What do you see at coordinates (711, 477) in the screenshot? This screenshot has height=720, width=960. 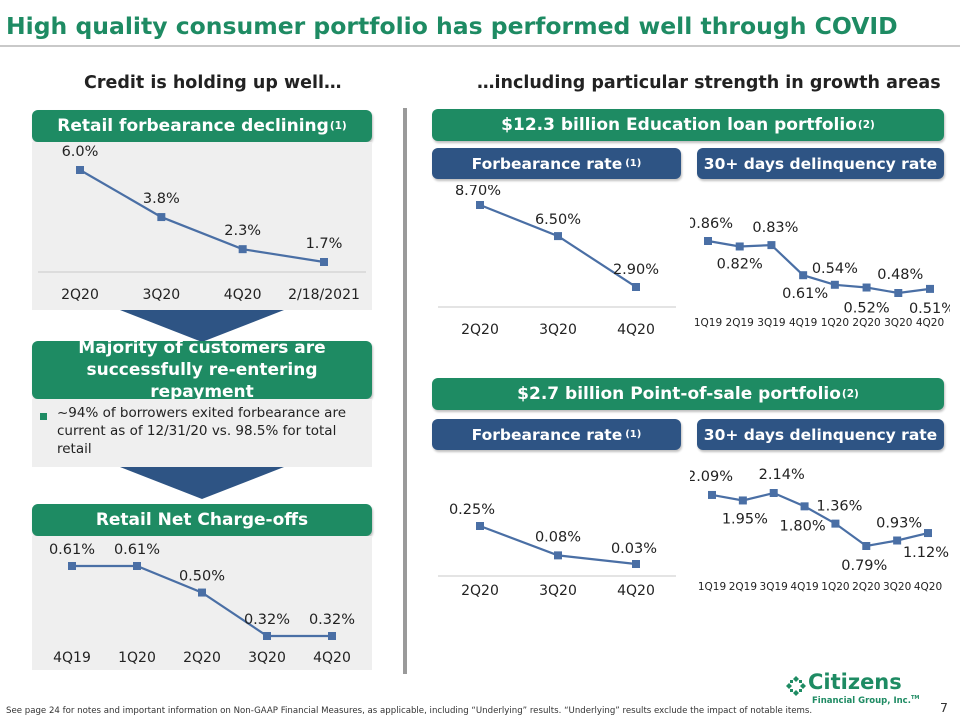 I see `data-label: 2.09%` at bounding box center [711, 477].